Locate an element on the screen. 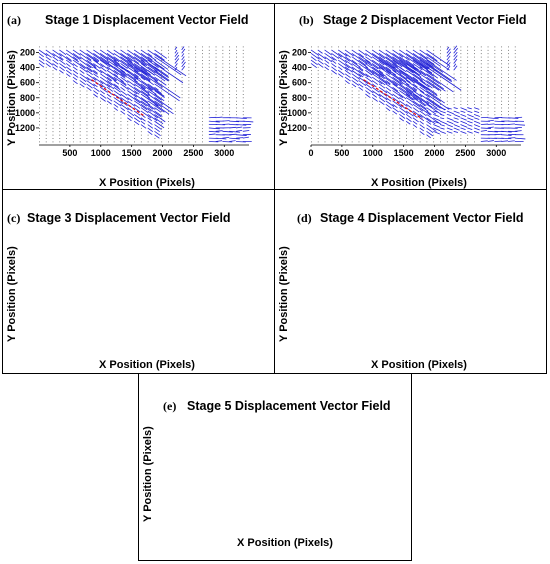 Image resolution: width=550 pixels, height=564 pixels. y-tick-label: 400 is located at coordinates (299, 68).